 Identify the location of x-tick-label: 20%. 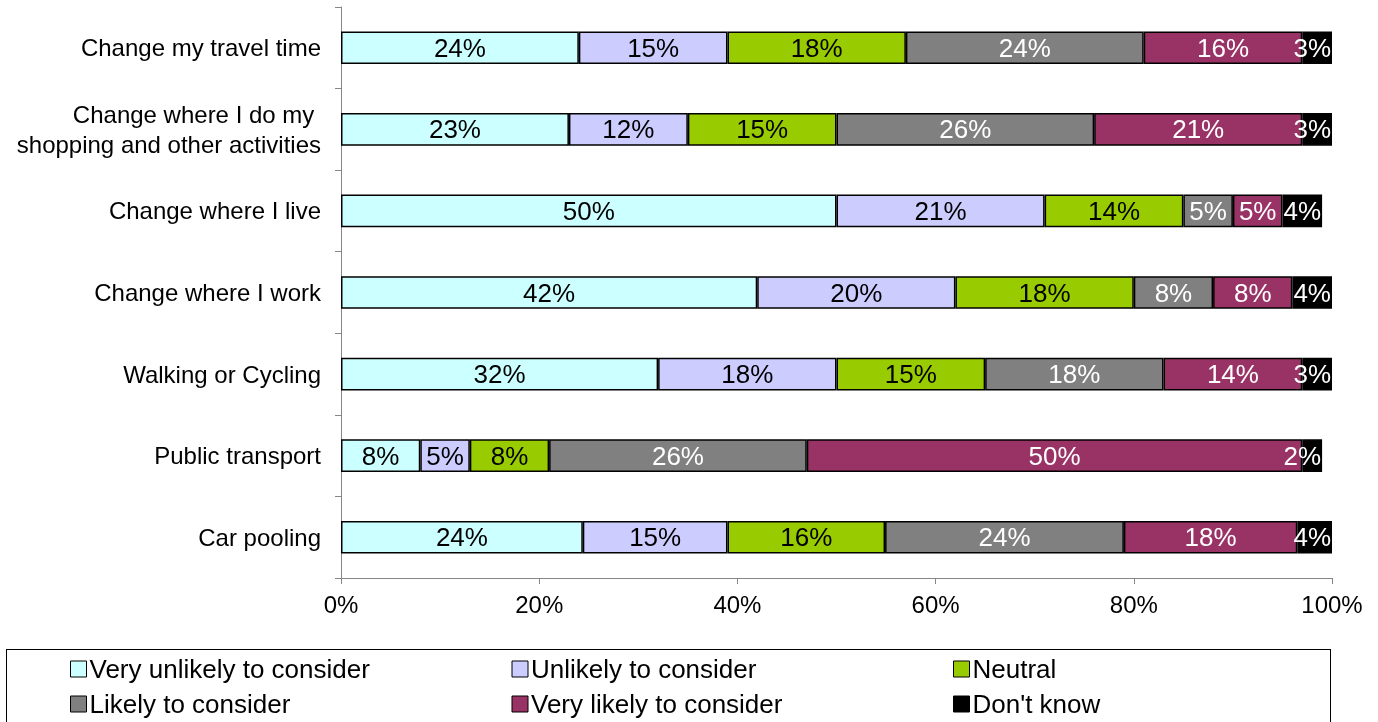
(539, 604).